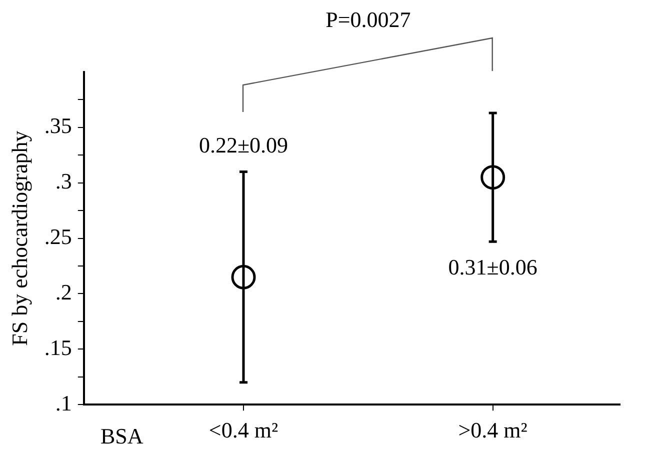  I want to click on x-tick-label: >0.4 m², so click(493, 430).